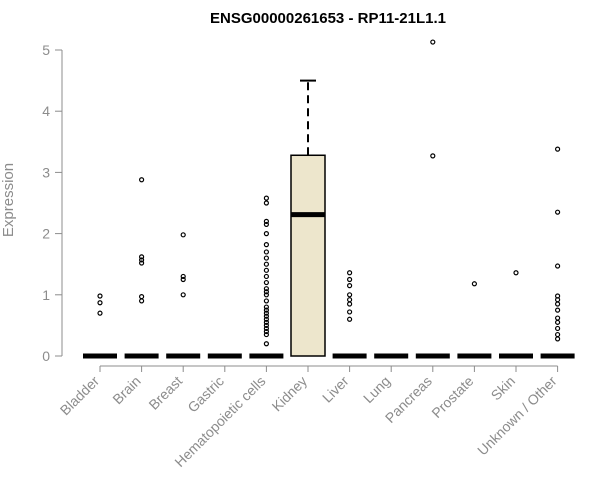 Image resolution: width=600 pixels, height=500 pixels. What do you see at coordinates (376, 389) in the screenshot?
I see `x-tick-label: Lung` at bounding box center [376, 389].